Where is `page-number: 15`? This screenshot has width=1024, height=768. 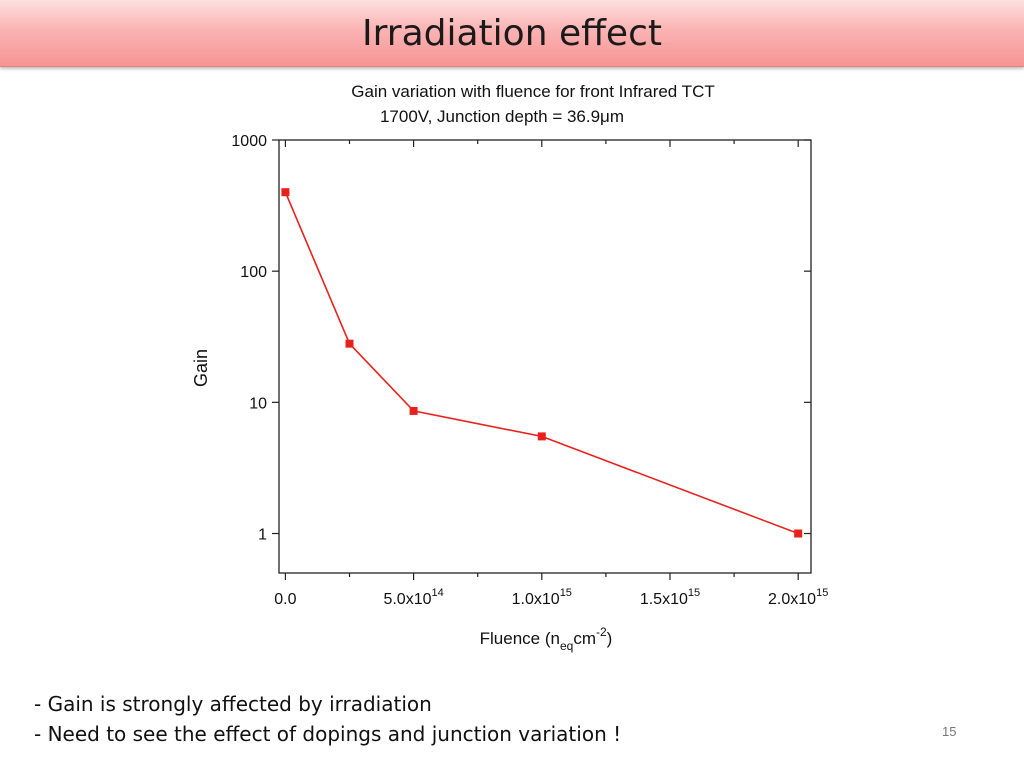 page-number: 15 is located at coordinates (949, 731).